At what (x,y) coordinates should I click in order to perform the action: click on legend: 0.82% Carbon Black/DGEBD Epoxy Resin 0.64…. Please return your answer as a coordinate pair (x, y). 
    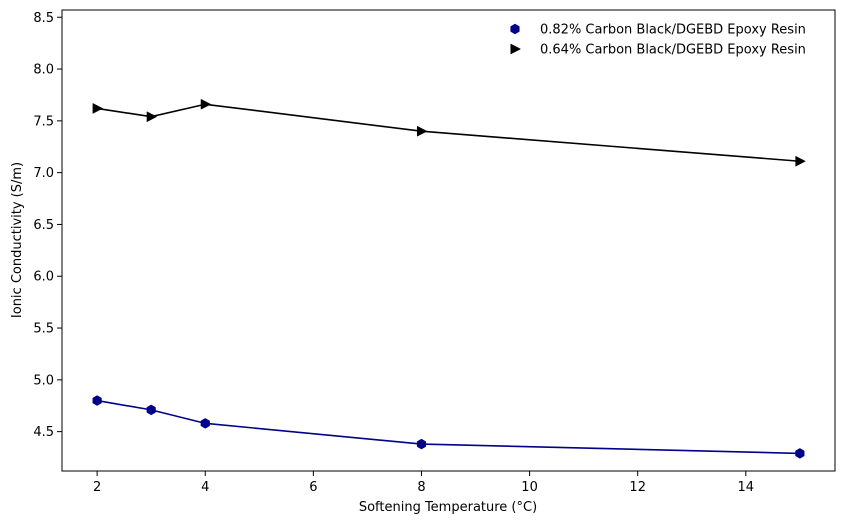
    Looking at the image, I should click on (658, 40).